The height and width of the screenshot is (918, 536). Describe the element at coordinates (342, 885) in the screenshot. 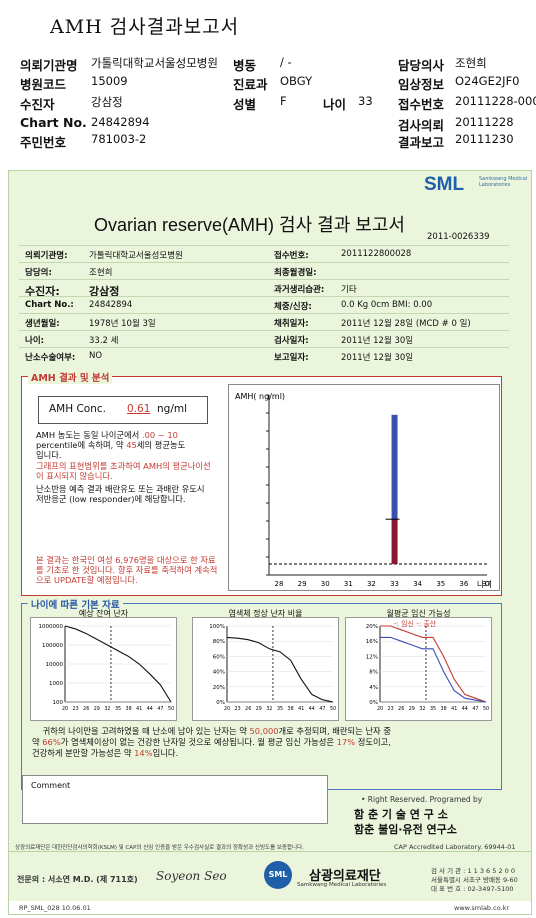

I see `foundation-subtitle: Samkwang Medical Laboratories` at that location.